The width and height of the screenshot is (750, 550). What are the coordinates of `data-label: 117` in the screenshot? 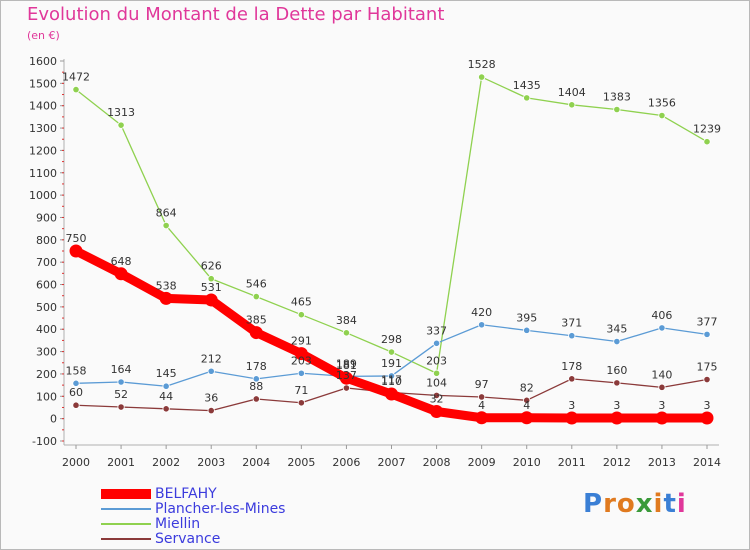 It's located at (391, 379).